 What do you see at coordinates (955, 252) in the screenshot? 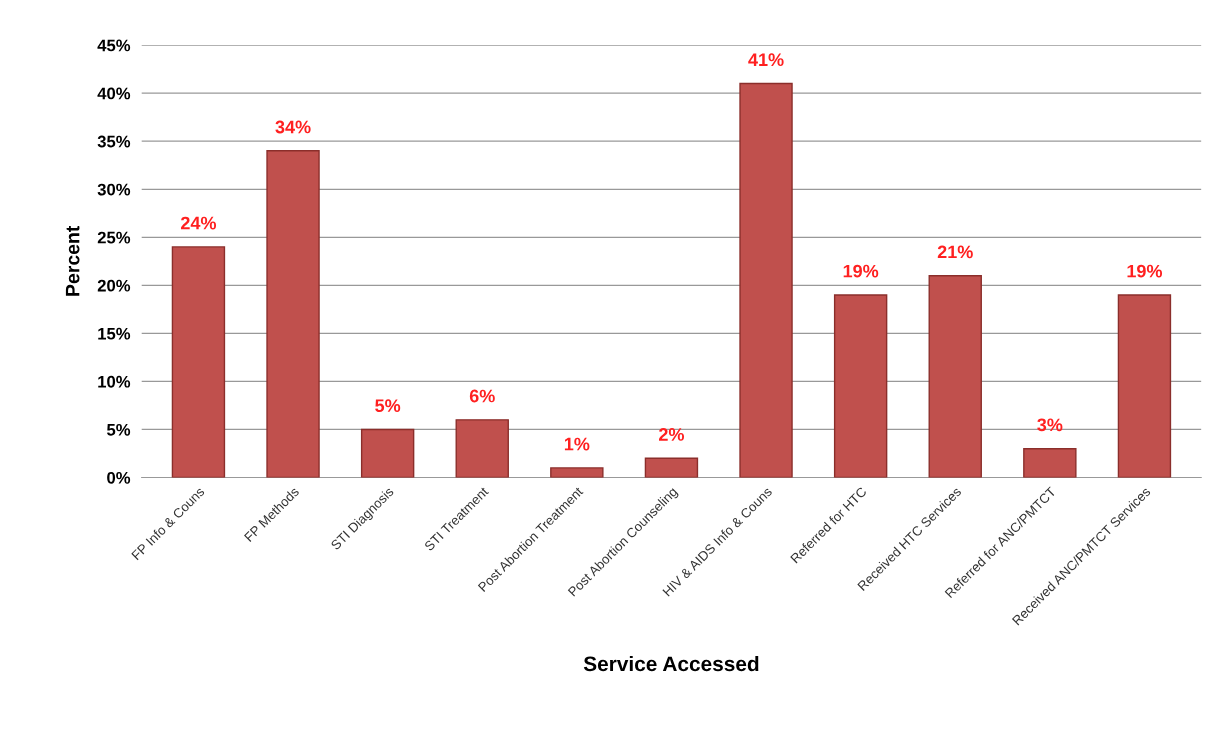
I see `data-label: 21%` at bounding box center [955, 252].